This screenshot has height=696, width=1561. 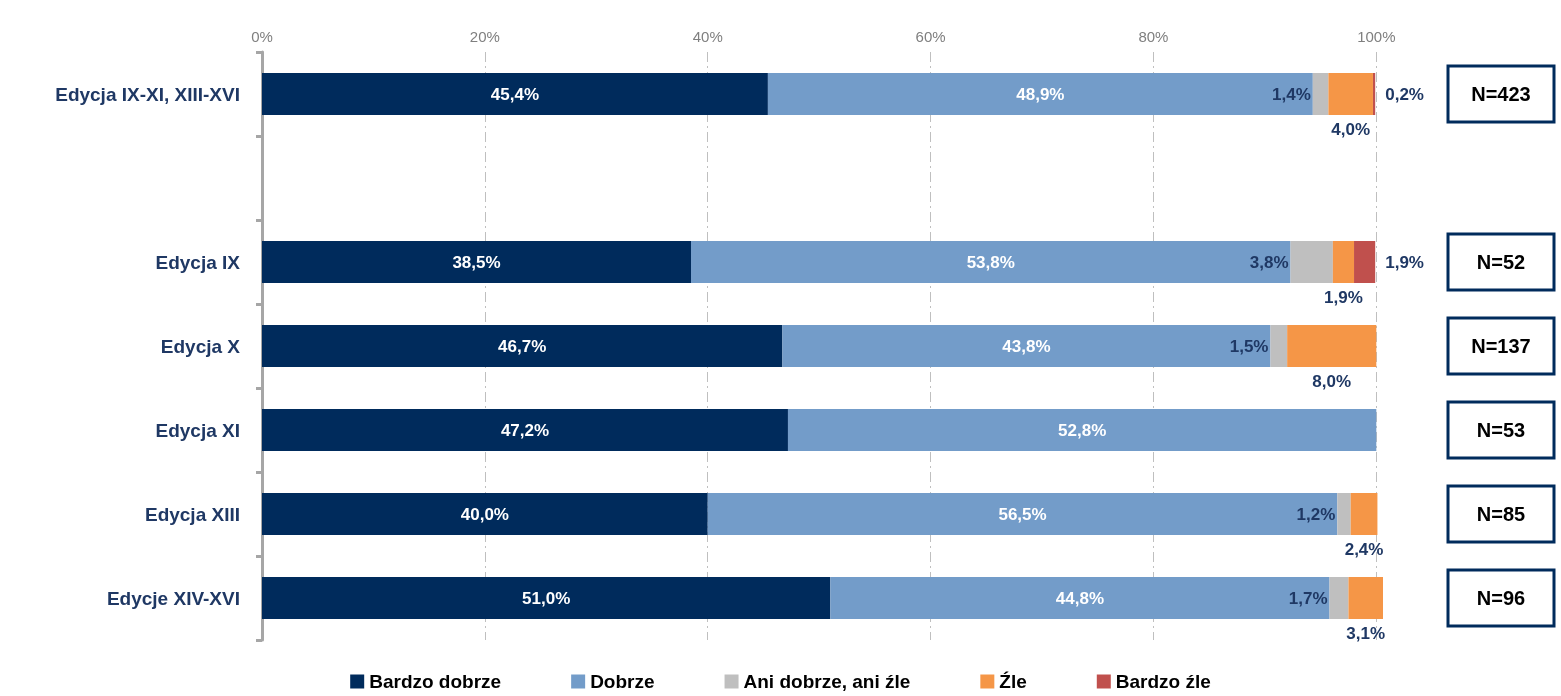 I want to click on data-label: 43,8%, so click(x=1026, y=346).